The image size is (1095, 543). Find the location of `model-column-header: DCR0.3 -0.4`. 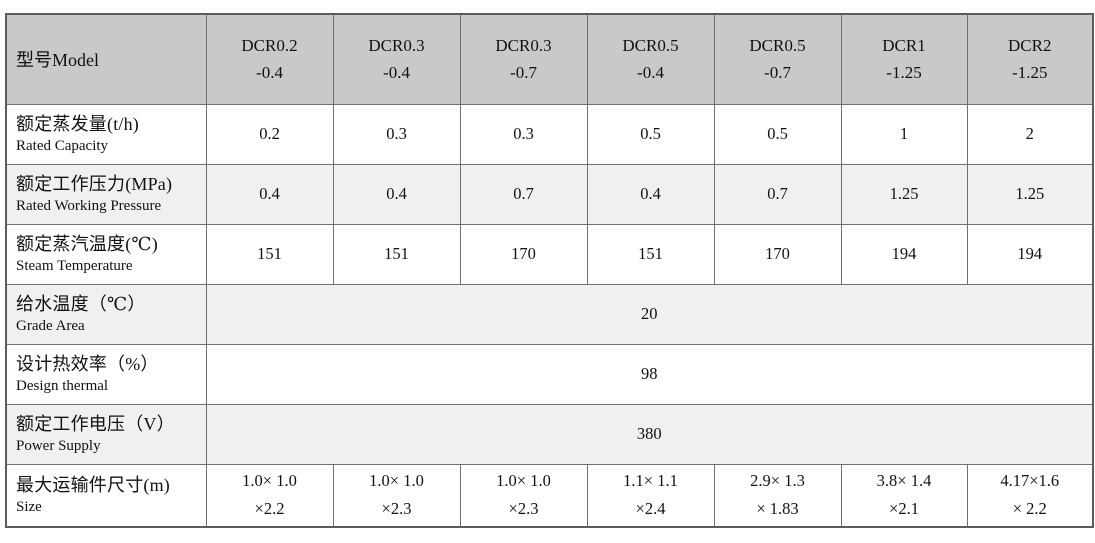

model-column-header: DCR0.3 -0.4 is located at coordinates (396, 59).